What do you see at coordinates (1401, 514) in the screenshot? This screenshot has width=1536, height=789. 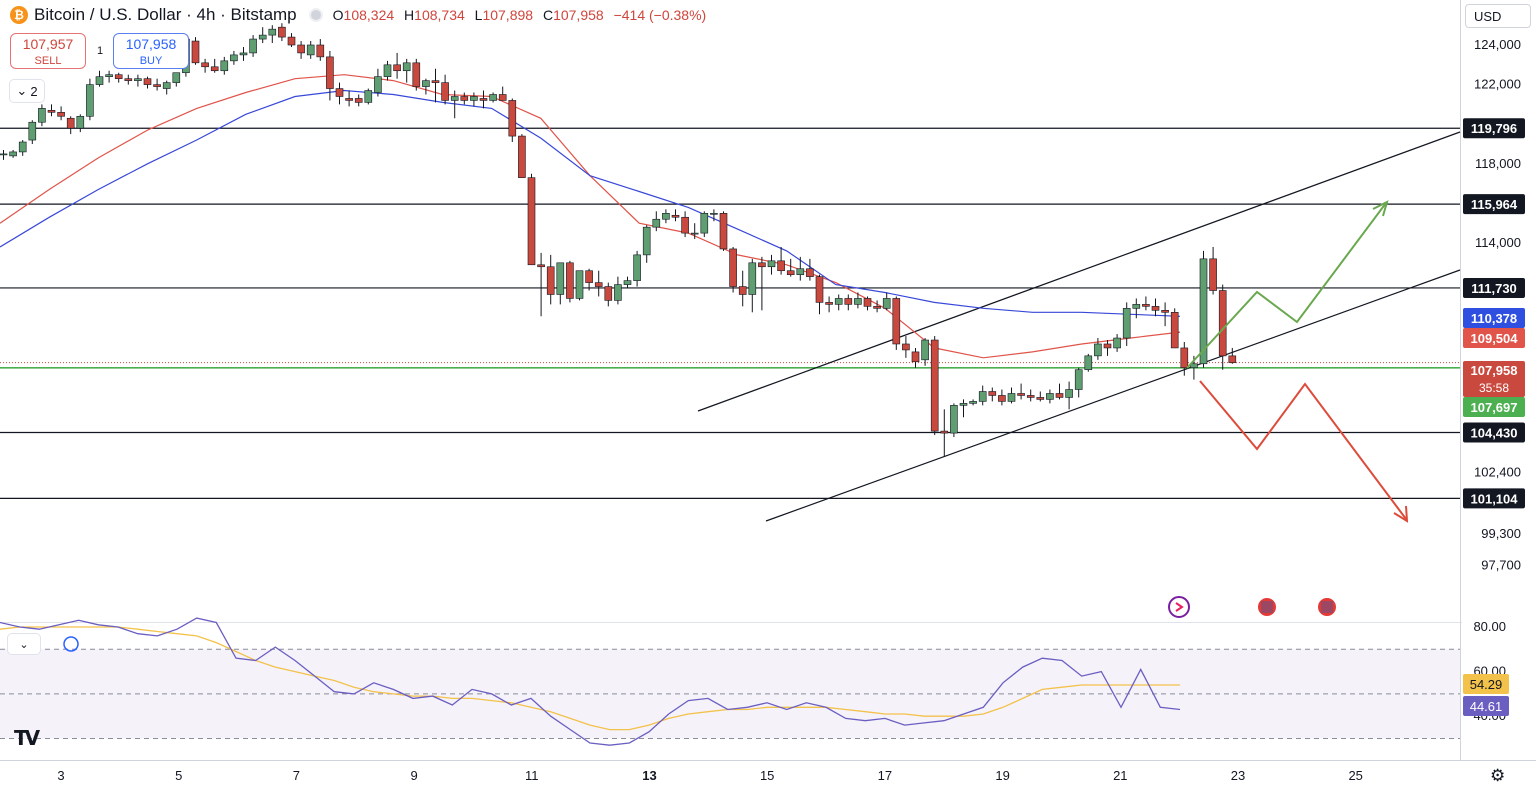 I see `bearish-arrowhead-icon` at bounding box center [1401, 514].